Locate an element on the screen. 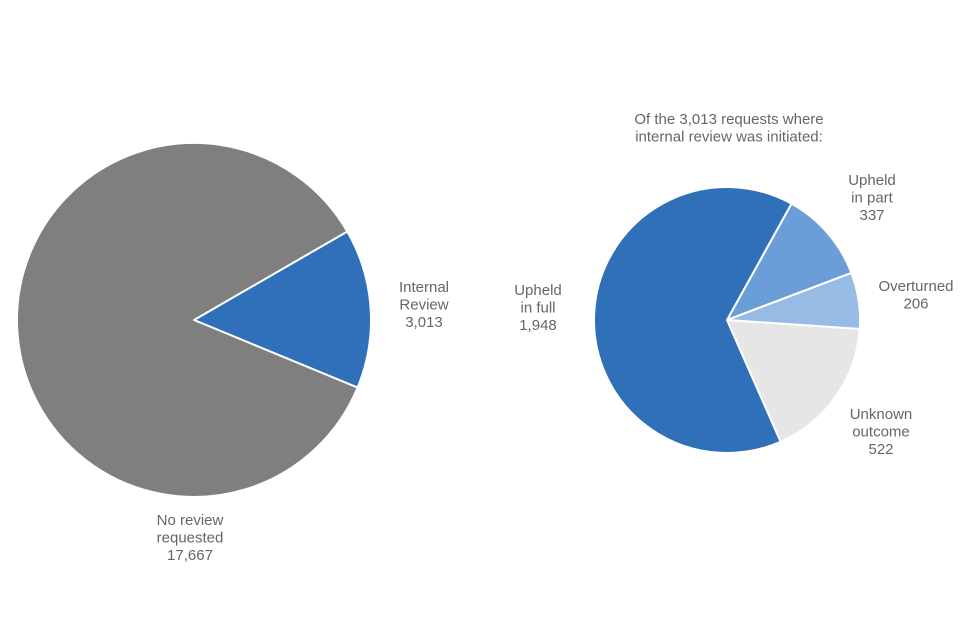  slice-label-upheld-in-part-line: 337 is located at coordinates (871, 215).